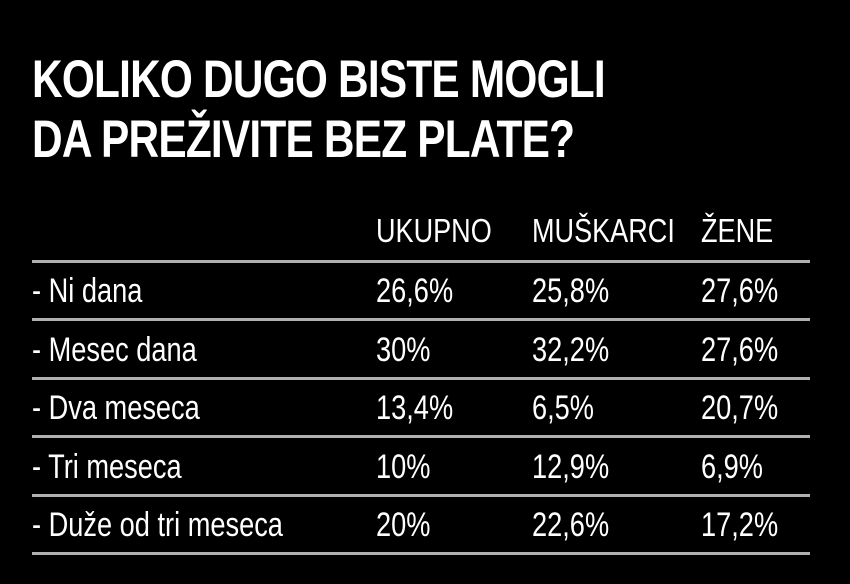  What do you see at coordinates (740, 408) in the screenshot?
I see `cell-women: 20,7%` at bounding box center [740, 408].